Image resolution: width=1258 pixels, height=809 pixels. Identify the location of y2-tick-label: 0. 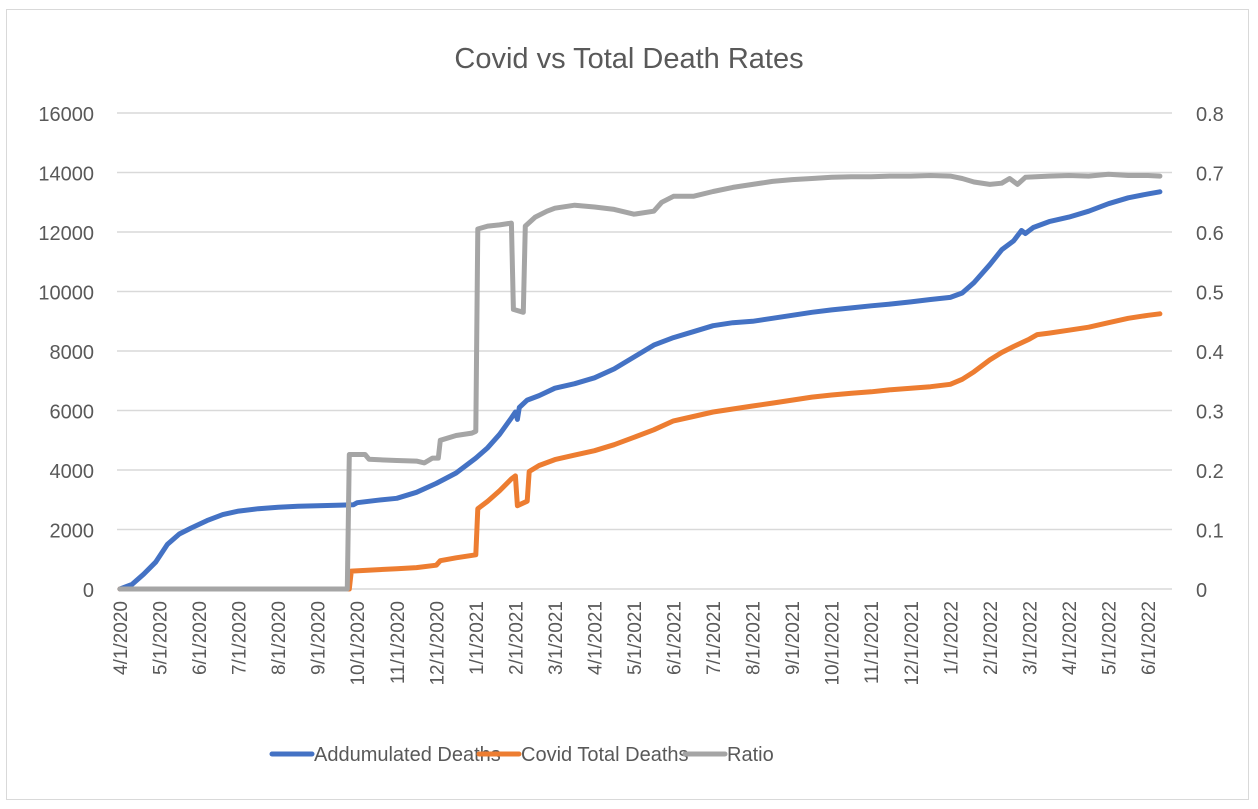
(1201, 591).